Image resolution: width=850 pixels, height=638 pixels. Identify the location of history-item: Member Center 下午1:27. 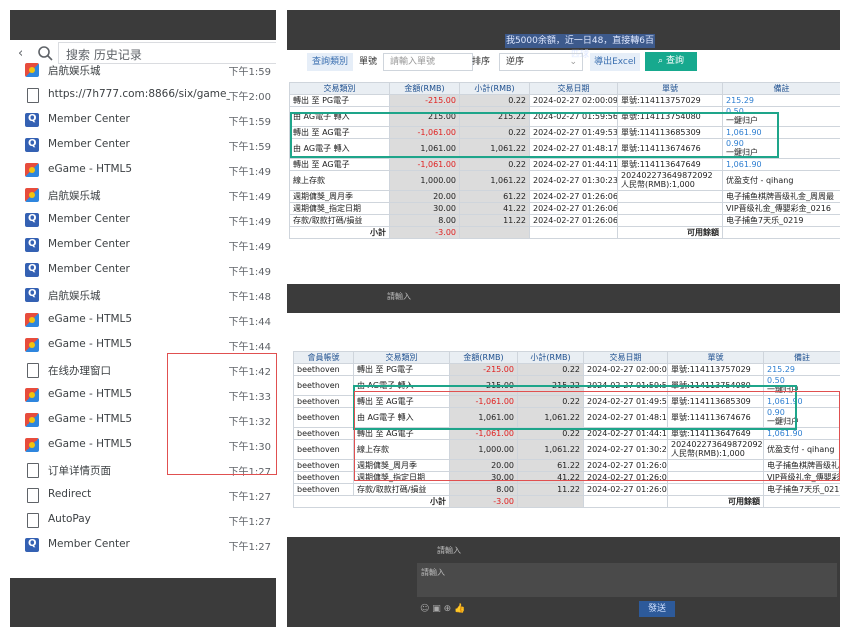
(143, 545).